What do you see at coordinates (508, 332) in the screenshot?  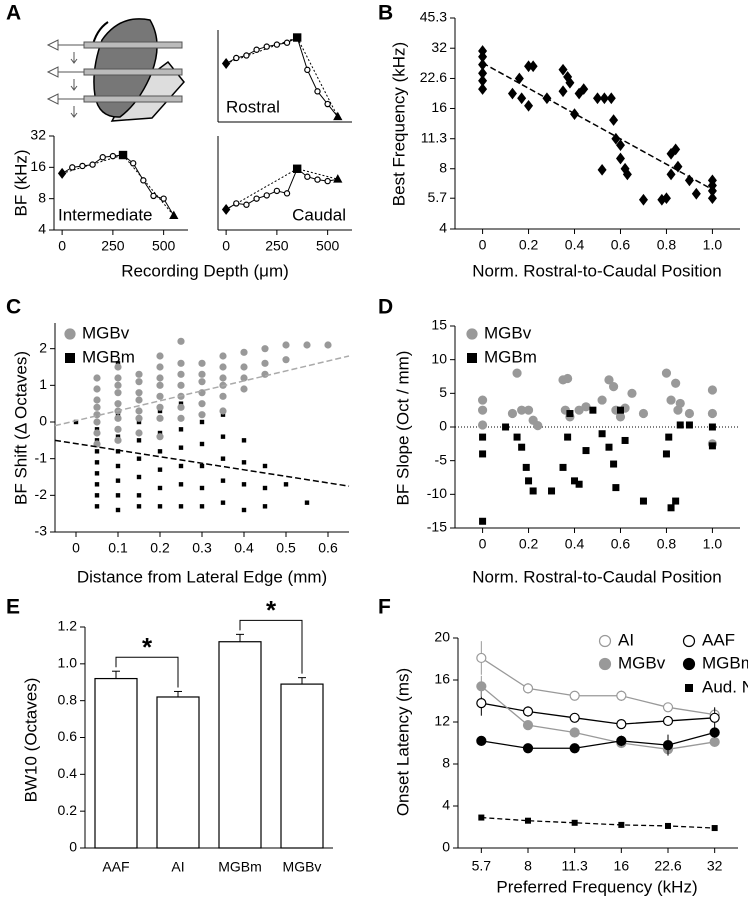 I see `legend-label: MGBv` at bounding box center [508, 332].